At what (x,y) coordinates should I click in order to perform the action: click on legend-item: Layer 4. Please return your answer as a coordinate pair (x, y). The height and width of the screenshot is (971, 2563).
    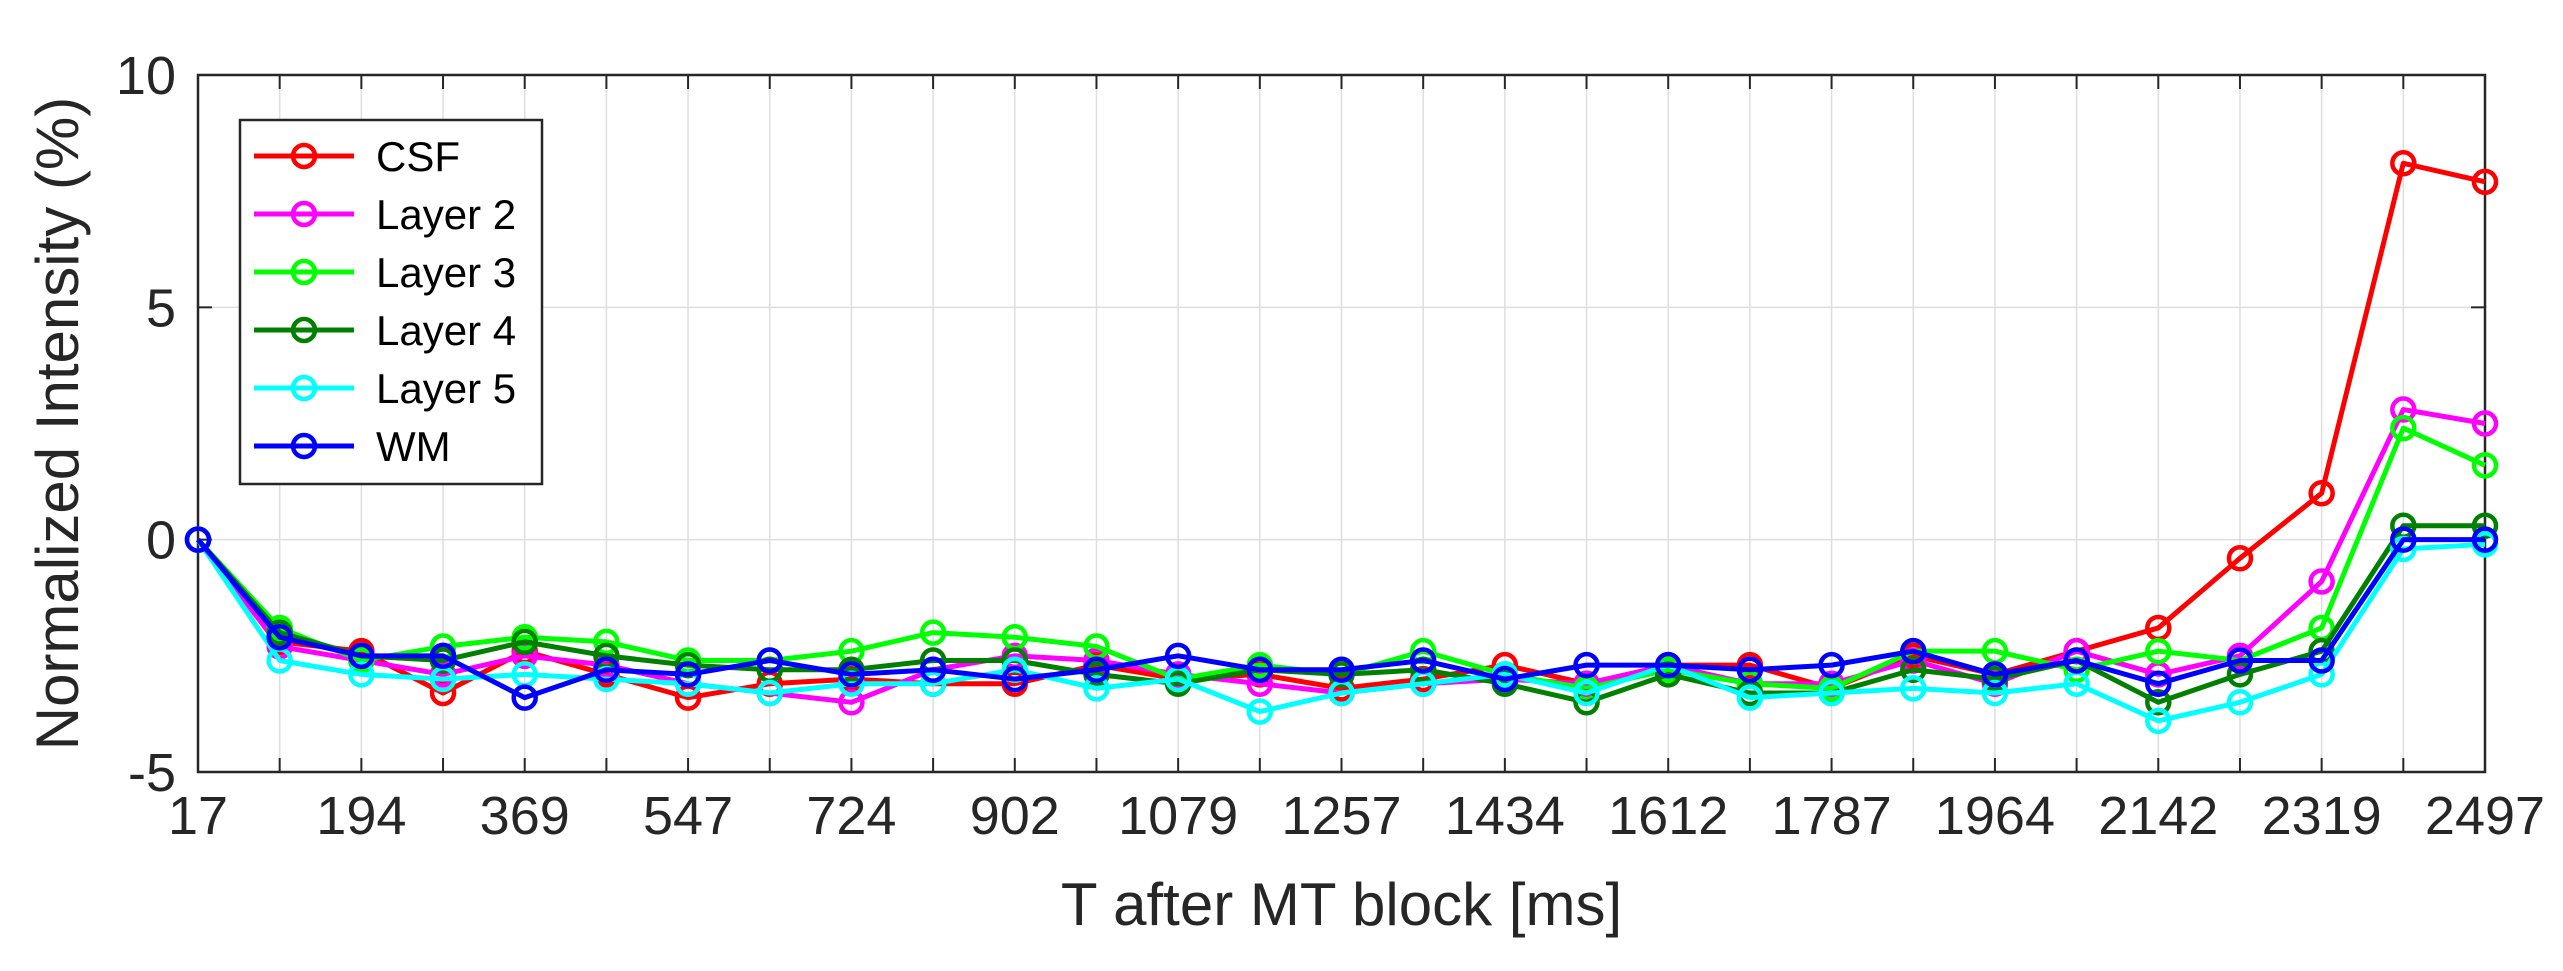
    Looking at the image, I should click on (385, 330).